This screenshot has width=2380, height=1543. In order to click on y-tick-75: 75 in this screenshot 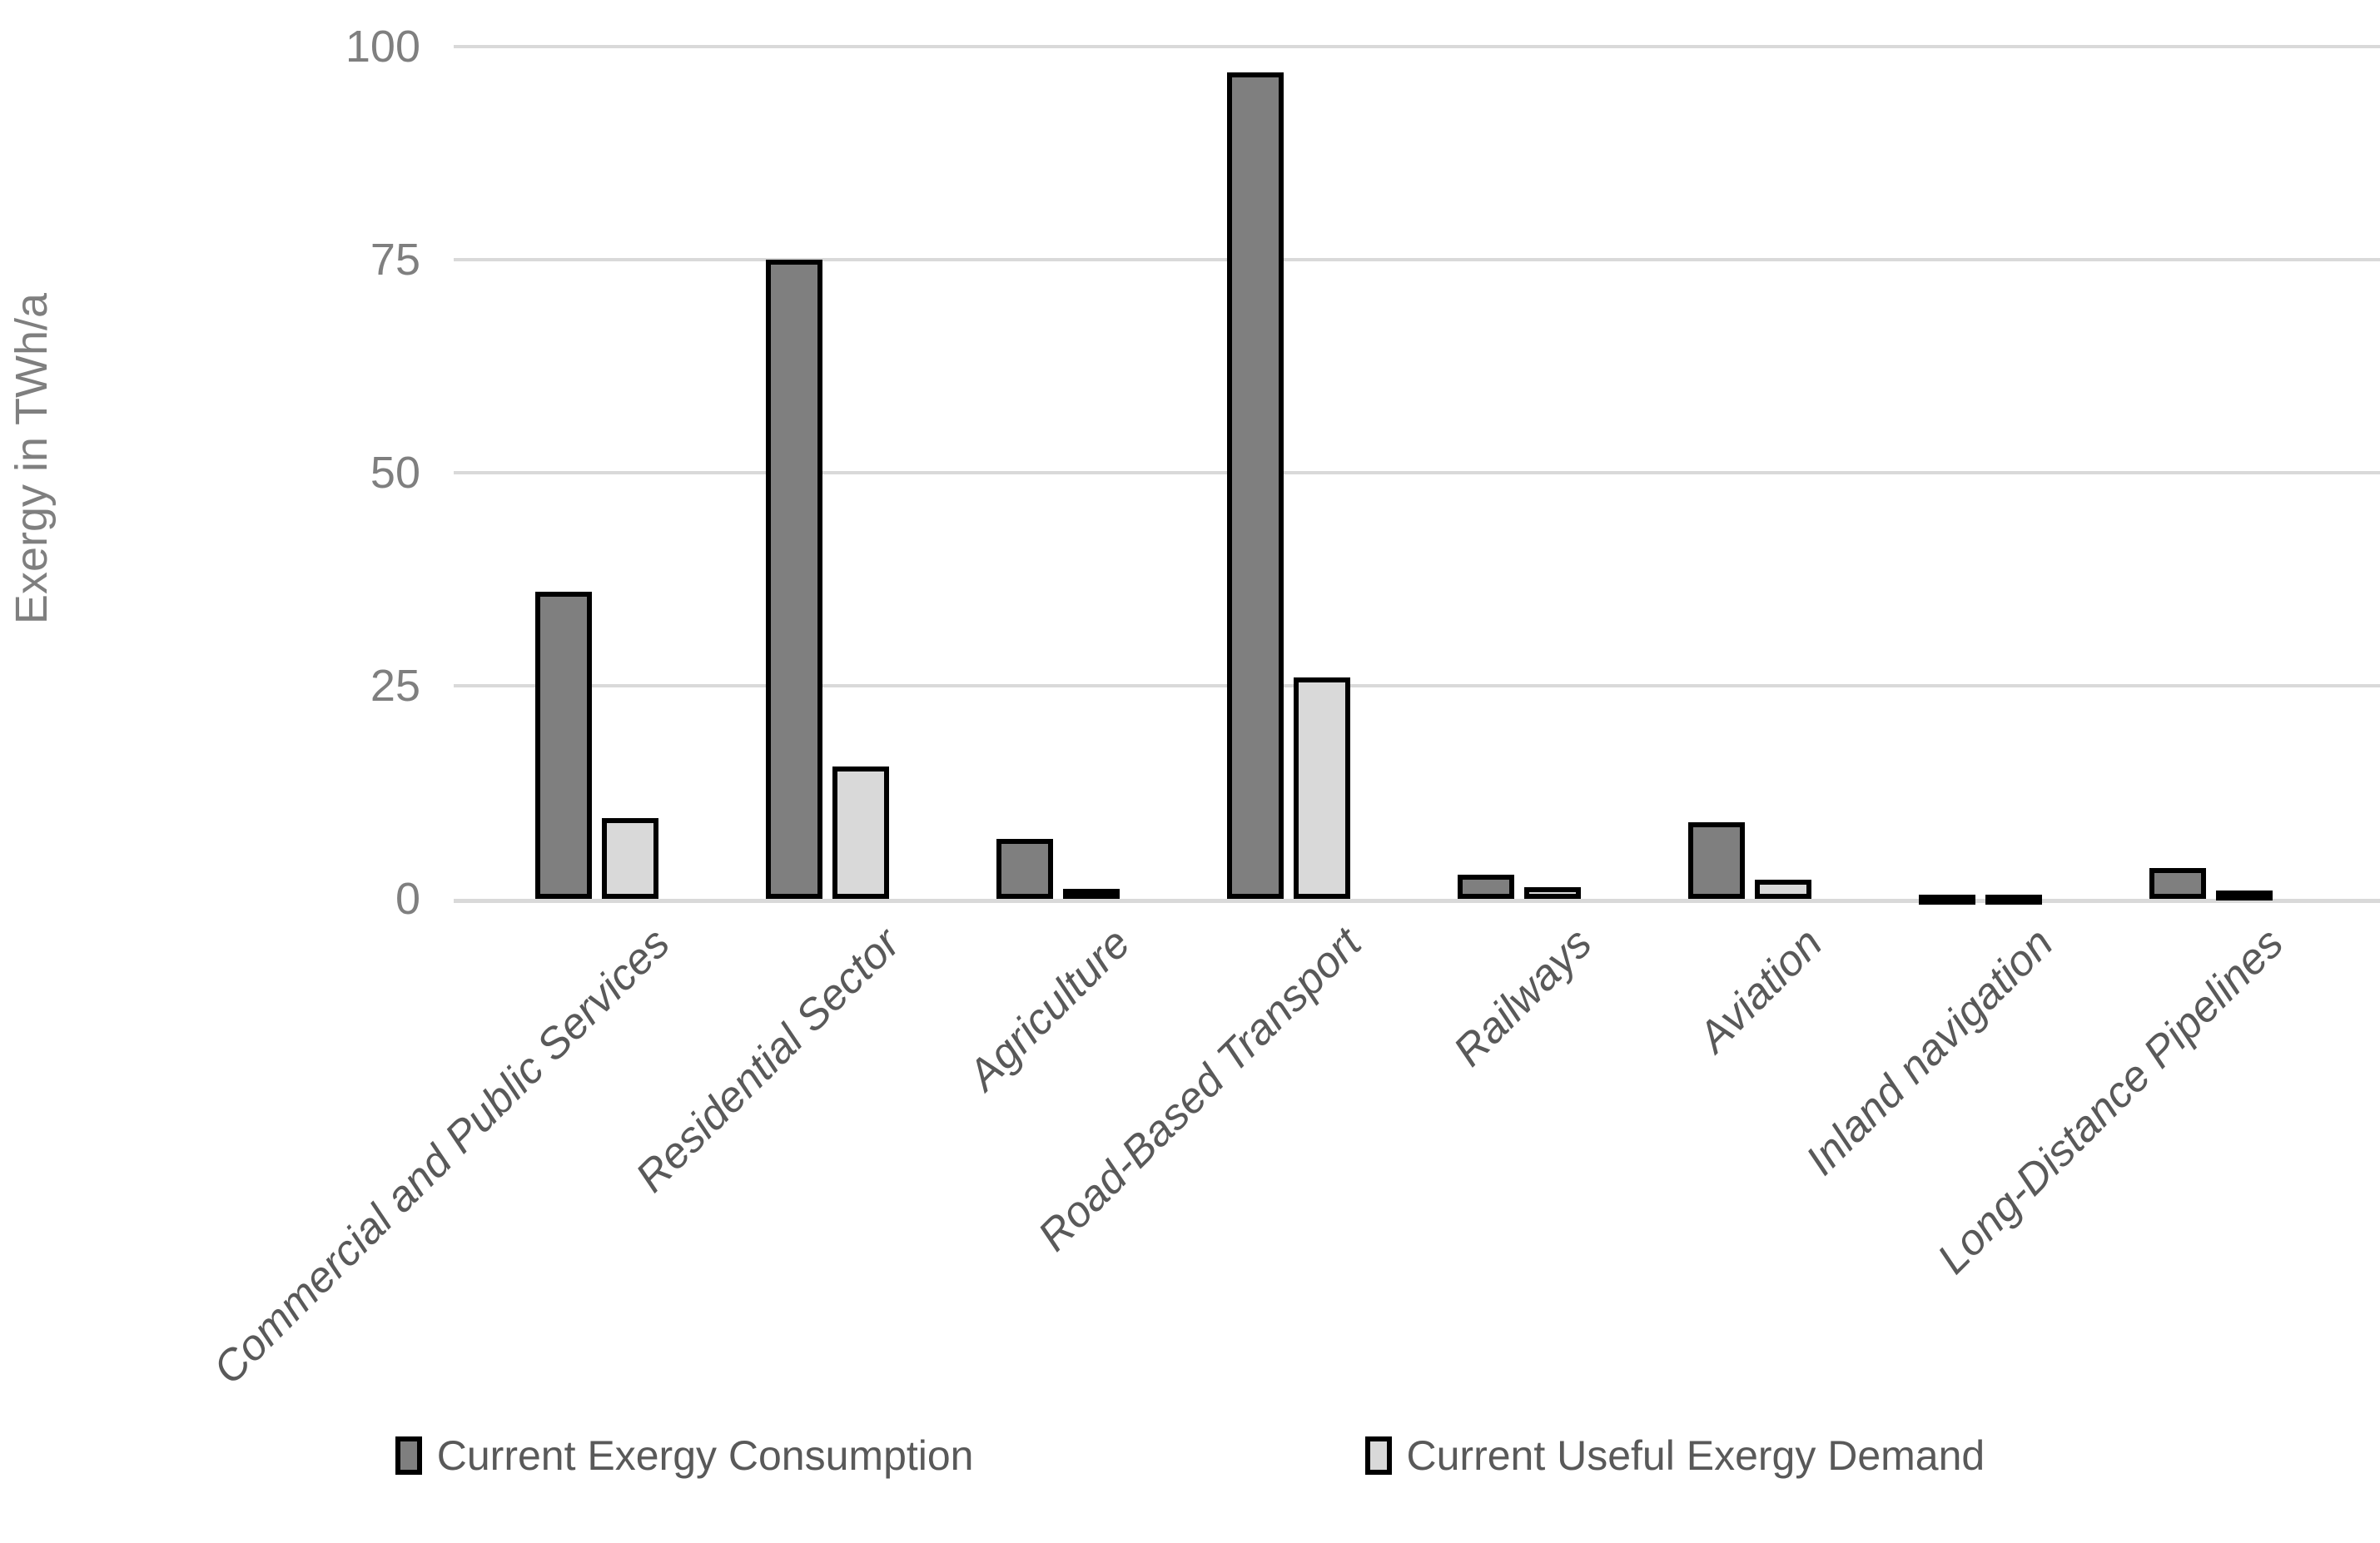, I will do `click(395, 260)`.